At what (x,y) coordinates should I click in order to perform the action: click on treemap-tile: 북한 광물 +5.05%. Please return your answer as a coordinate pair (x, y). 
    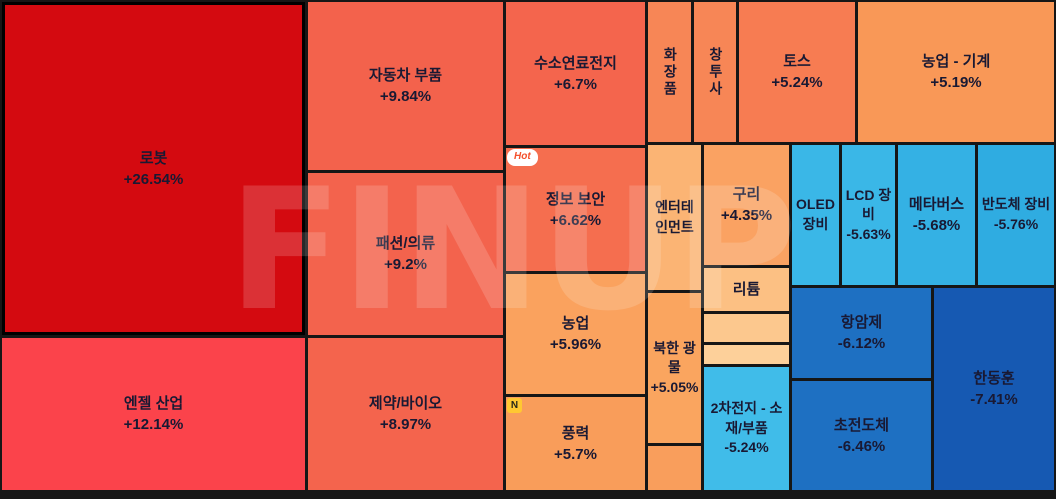
    Looking at the image, I should click on (674, 368).